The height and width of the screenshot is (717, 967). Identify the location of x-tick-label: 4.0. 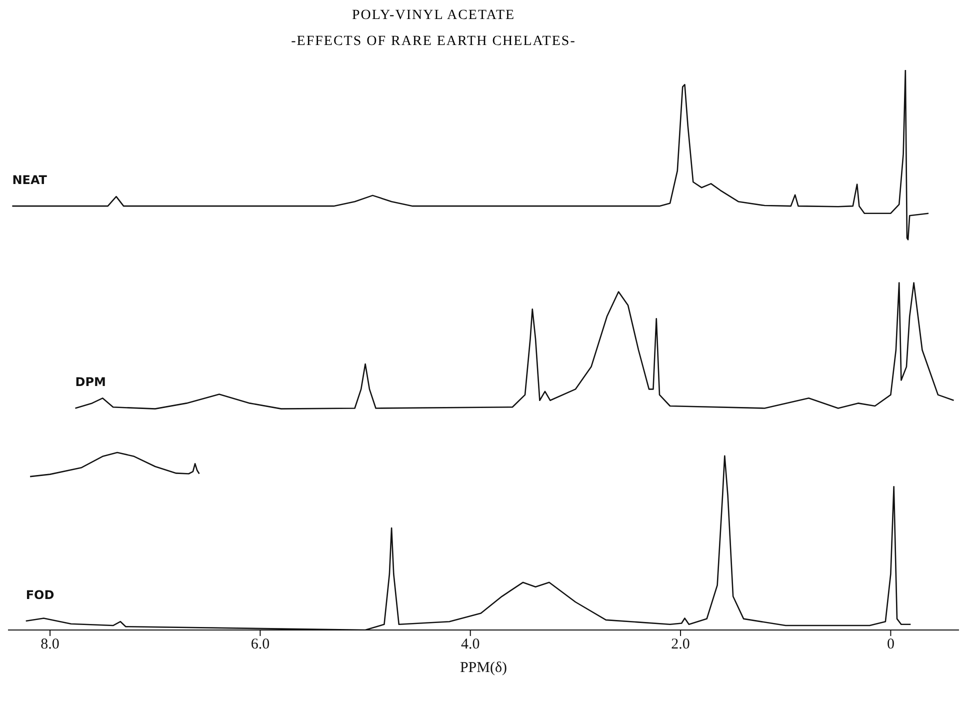
(470, 644).